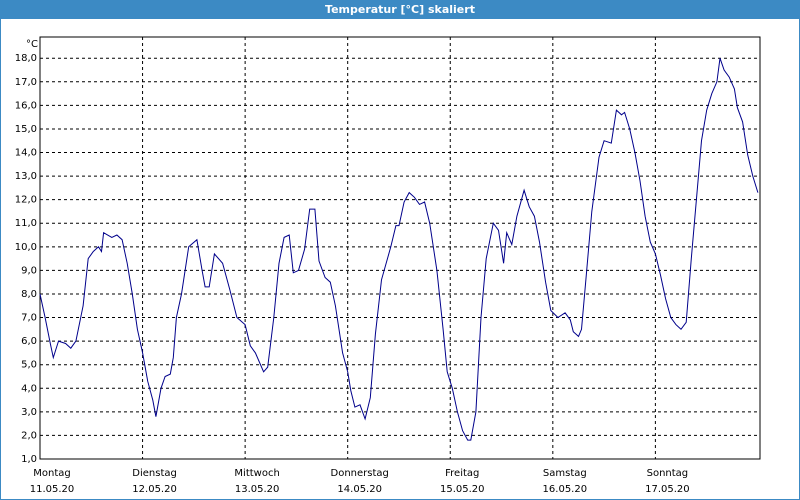 The width and height of the screenshot is (800, 500). Describe the element at coordinates (154, 489) in the screenshot. I see `x-tick-date: 12.05.20` at that location.